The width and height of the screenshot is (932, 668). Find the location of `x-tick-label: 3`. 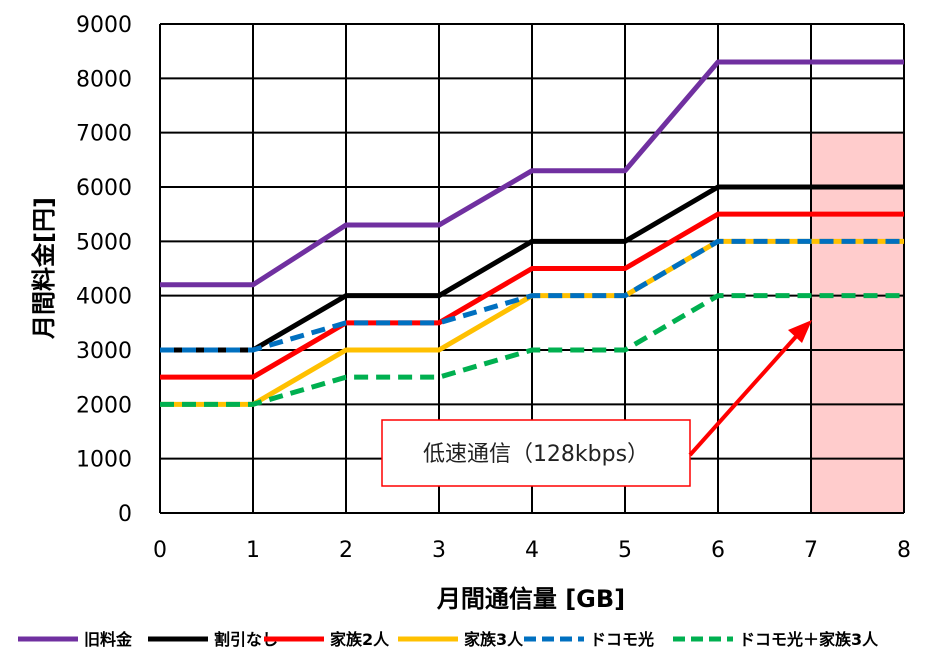

x-tick-label: 3 is located at coordinates (439, 550).